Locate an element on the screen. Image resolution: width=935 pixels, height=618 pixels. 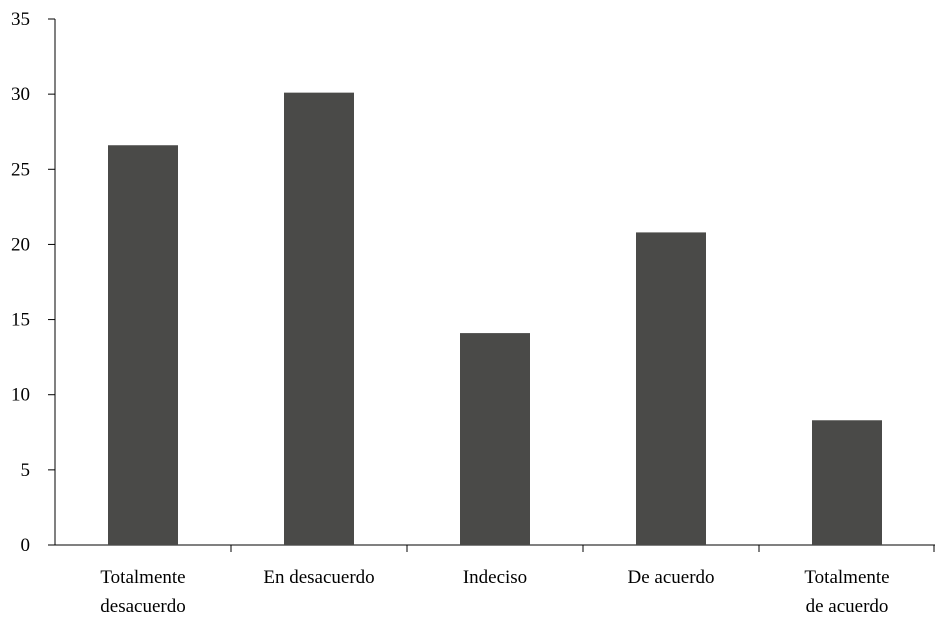
category-label-line: desacuerdo is located at coordinates (142, 606).